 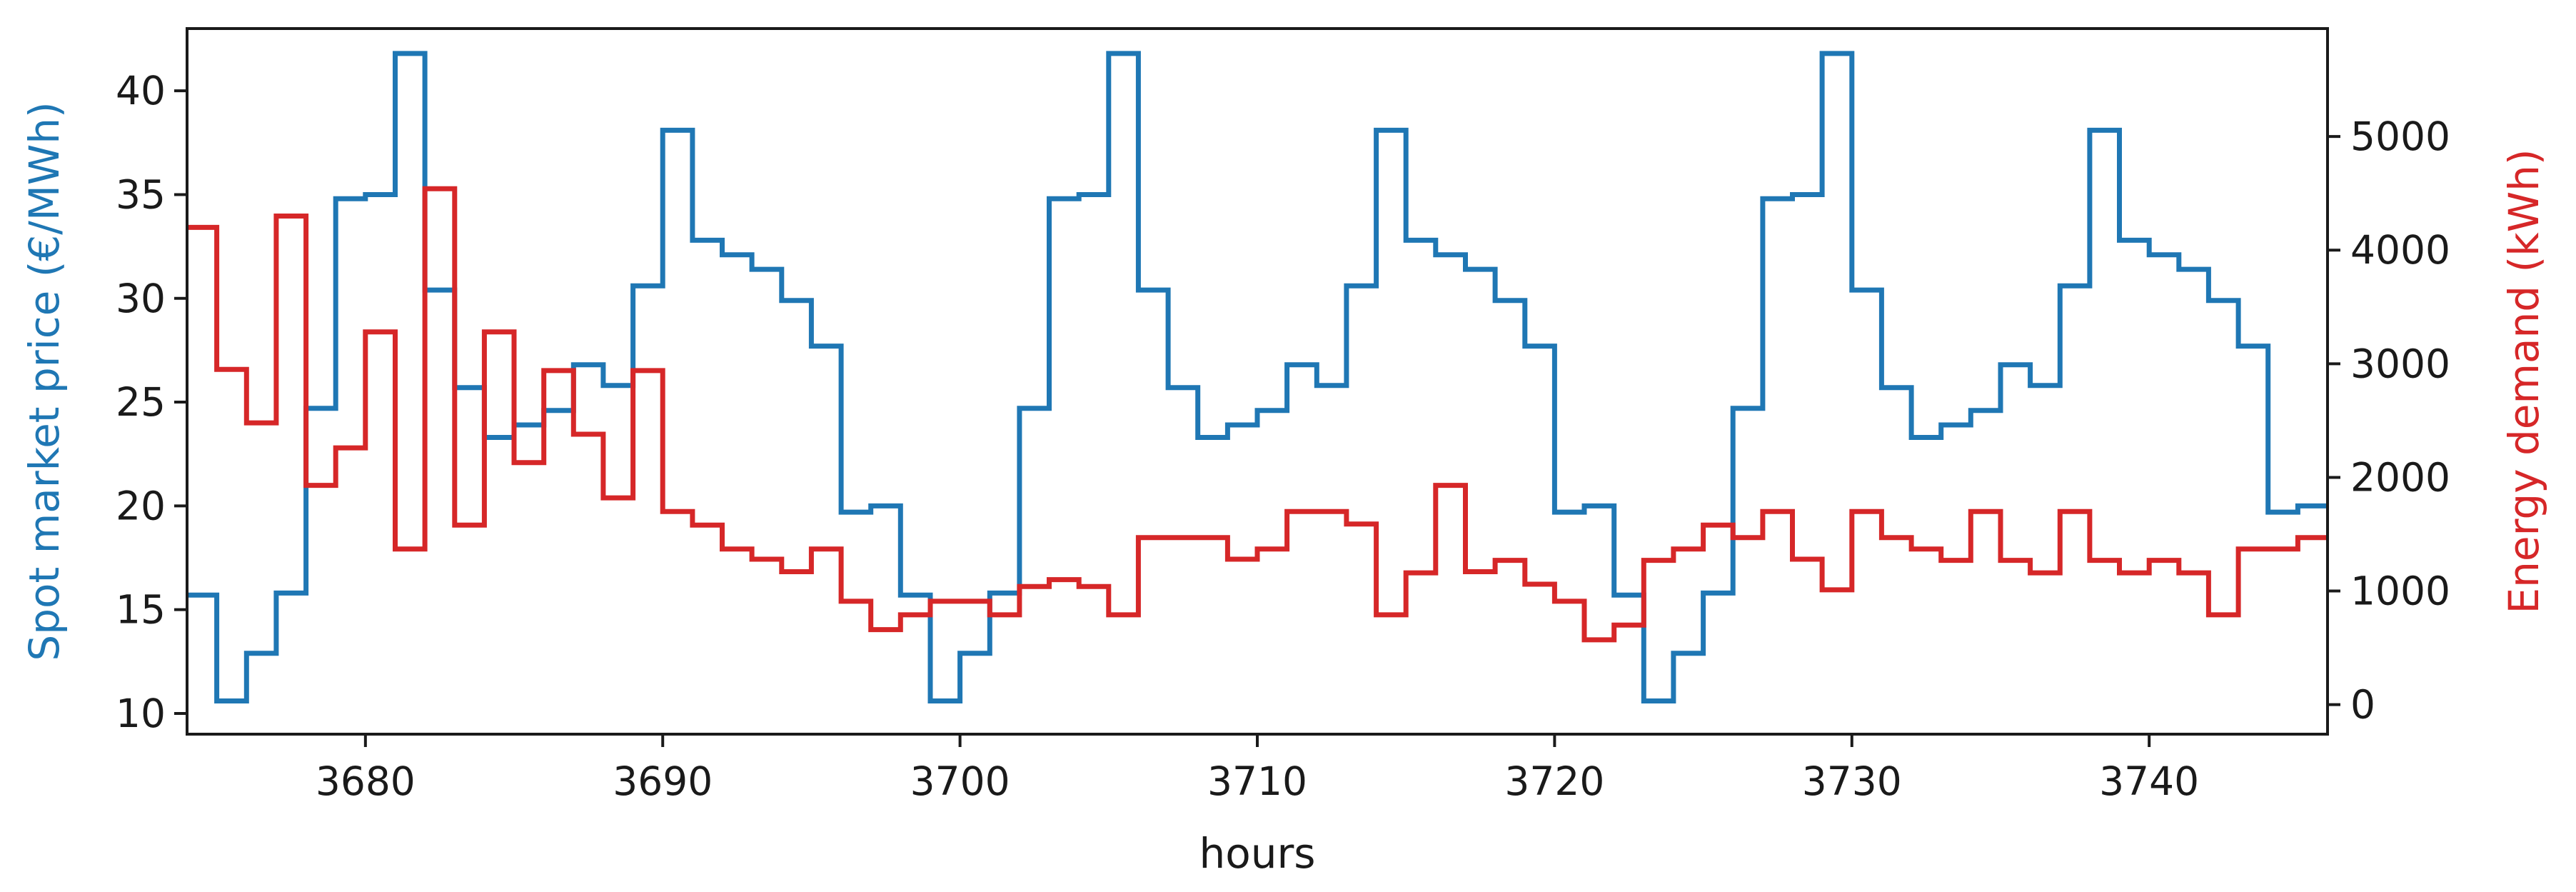 I want to click on x-tick-label: 3730, so click(x=1852, y=781).